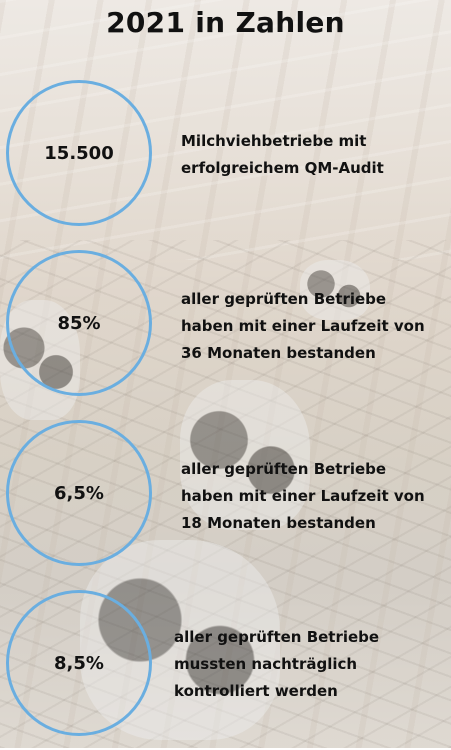 Image resolution: width=451 pixels, height=750 pixels. I want to click on stat-description-line: 18 Monaten bestanden, so click(278, 523).